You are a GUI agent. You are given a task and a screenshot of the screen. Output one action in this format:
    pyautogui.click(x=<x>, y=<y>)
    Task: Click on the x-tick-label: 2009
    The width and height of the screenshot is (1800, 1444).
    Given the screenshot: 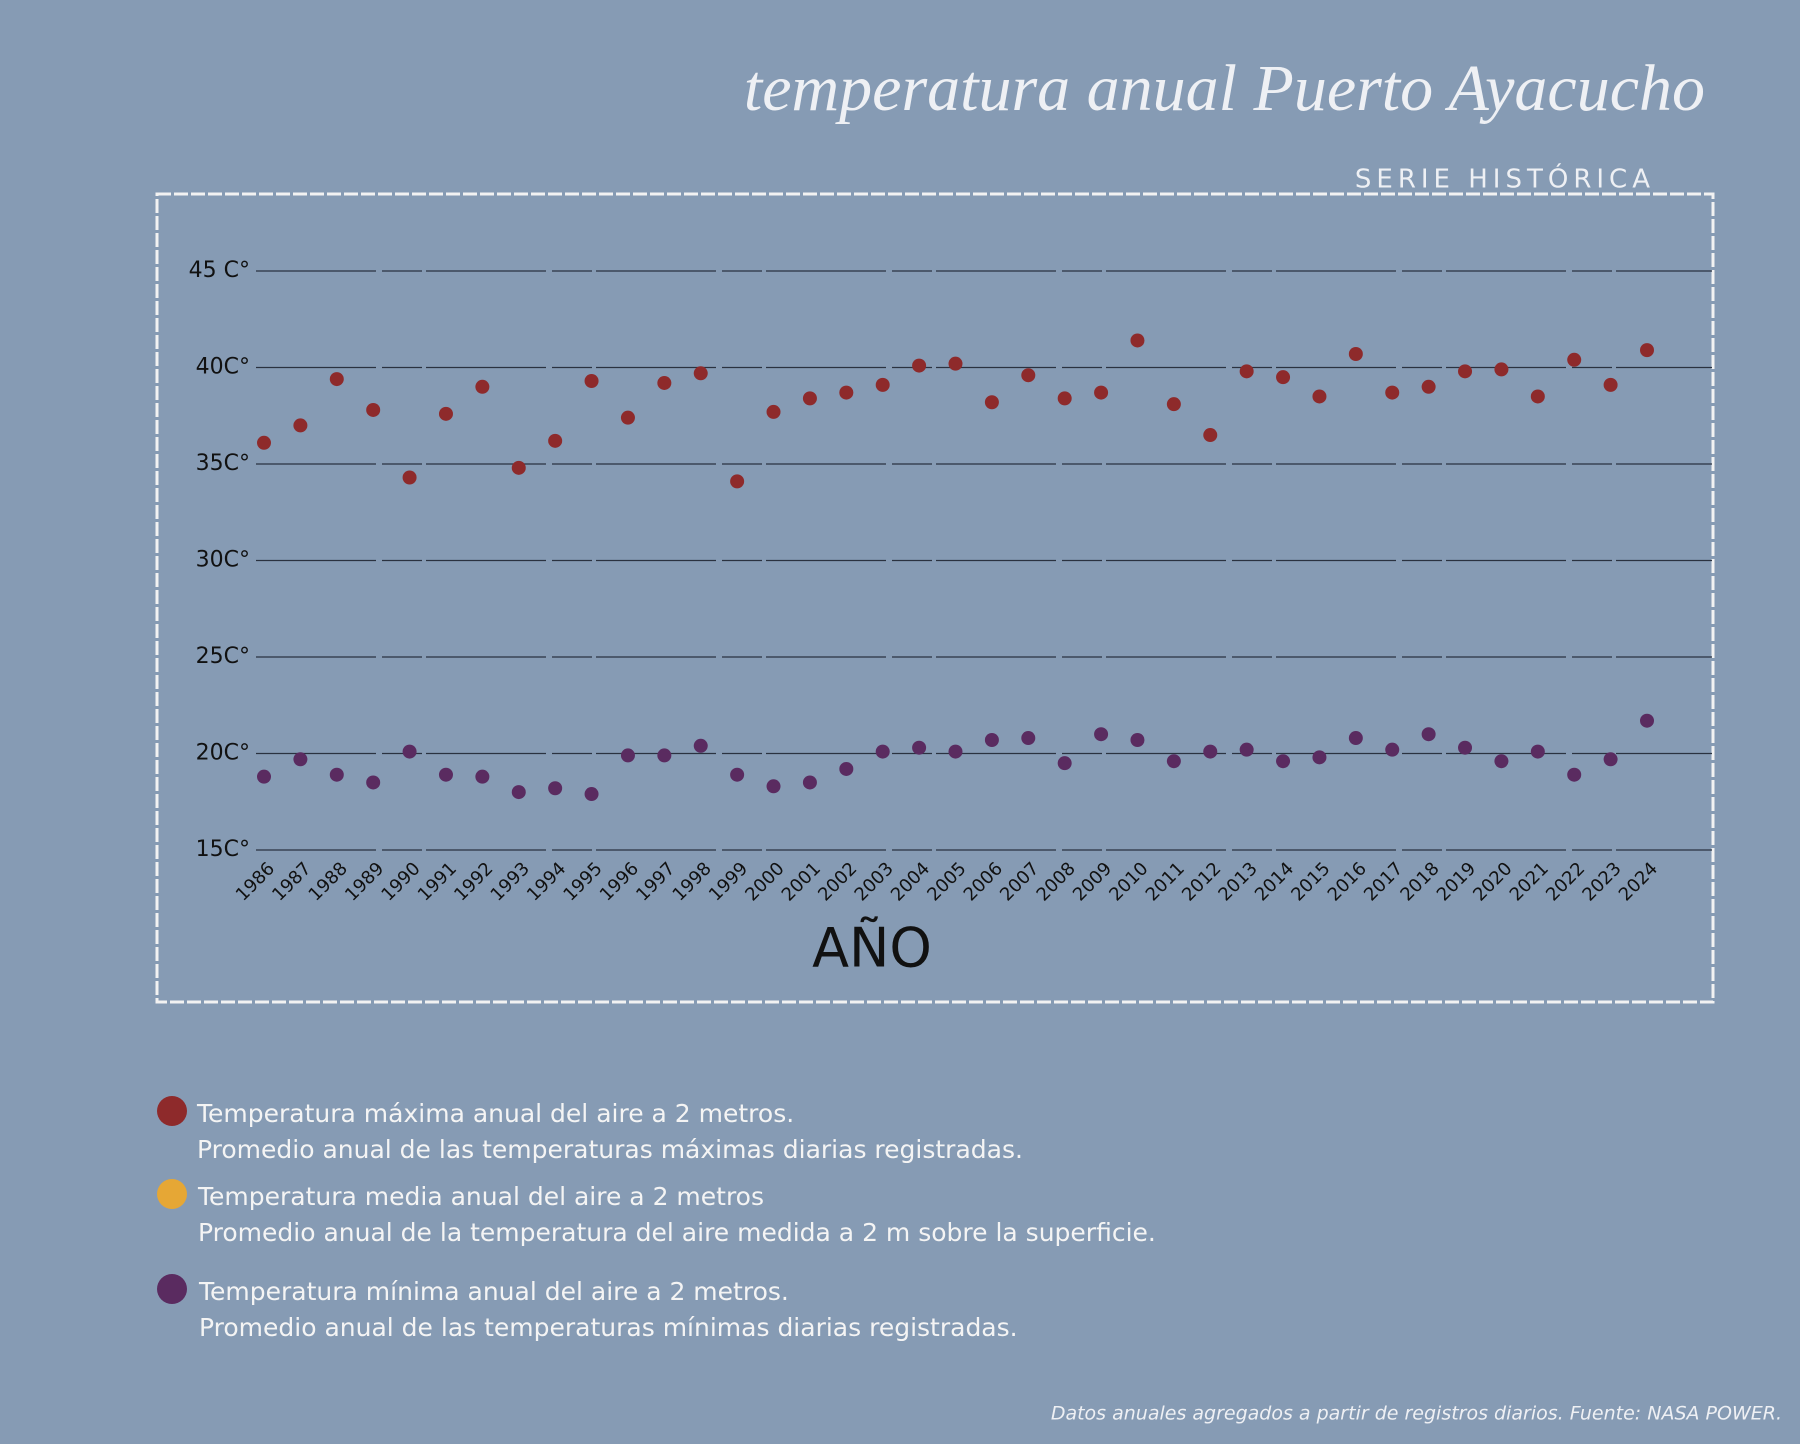 What is the action you would take?
    pyautogui.click(x=1092, y=881)
    